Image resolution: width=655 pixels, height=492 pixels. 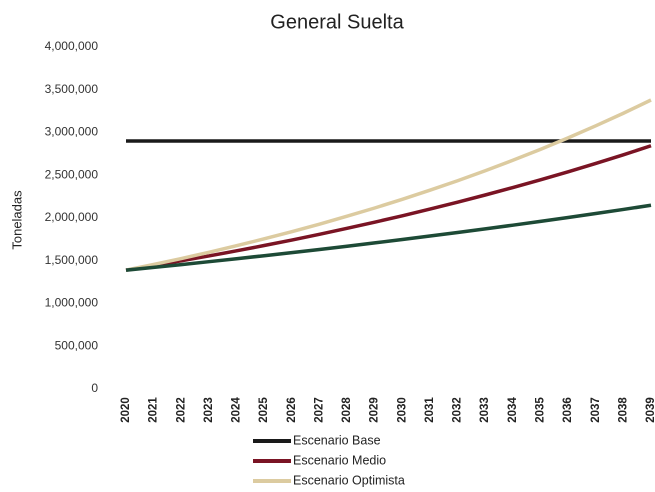 What do you see at coordinates (72, 132) in the screenshot?
I see `y-tick-label: 3,000,000` at bounding box center [72, 132].